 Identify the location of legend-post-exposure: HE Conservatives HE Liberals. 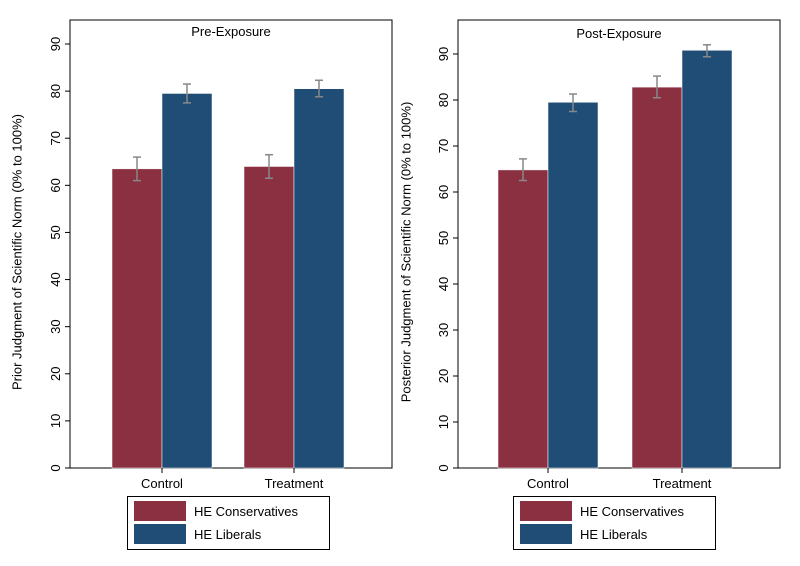
(614, 523).